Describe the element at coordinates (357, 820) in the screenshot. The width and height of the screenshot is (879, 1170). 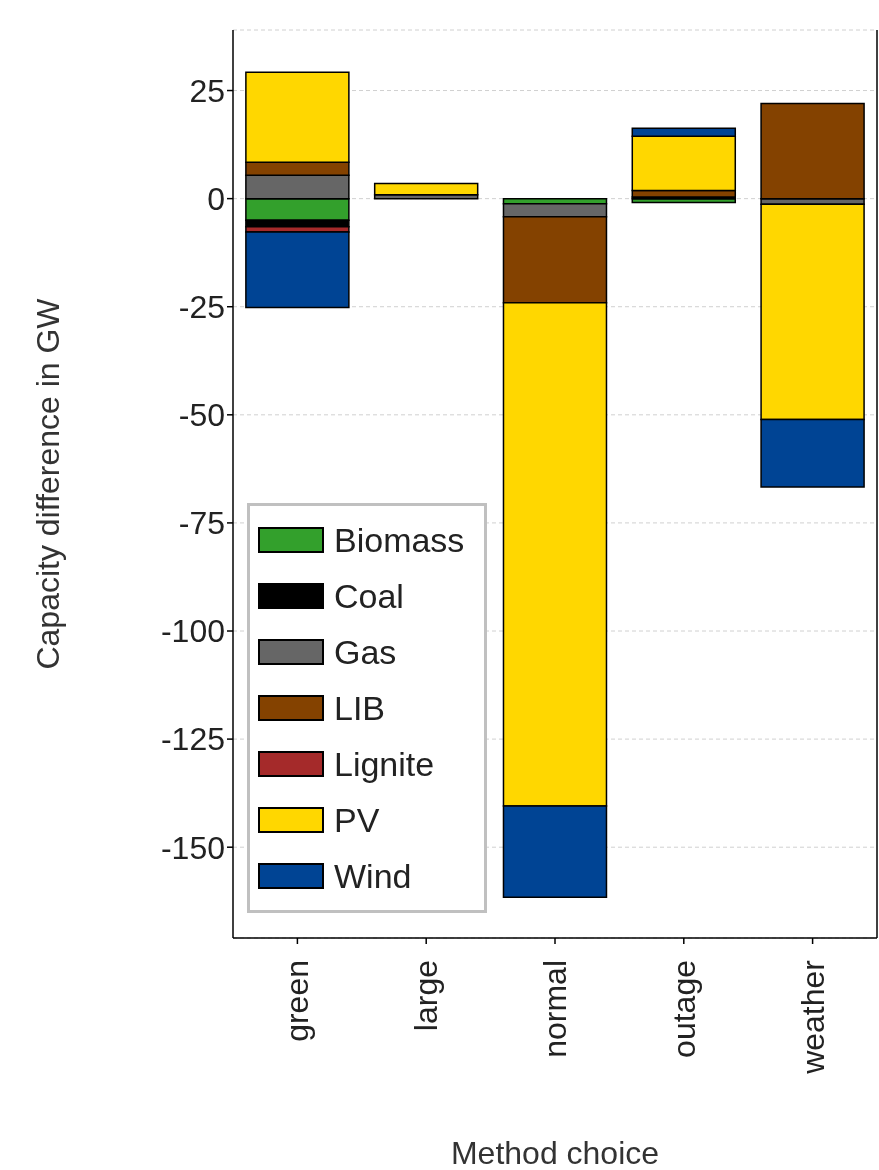
I see `legend-label: PV` at that location.